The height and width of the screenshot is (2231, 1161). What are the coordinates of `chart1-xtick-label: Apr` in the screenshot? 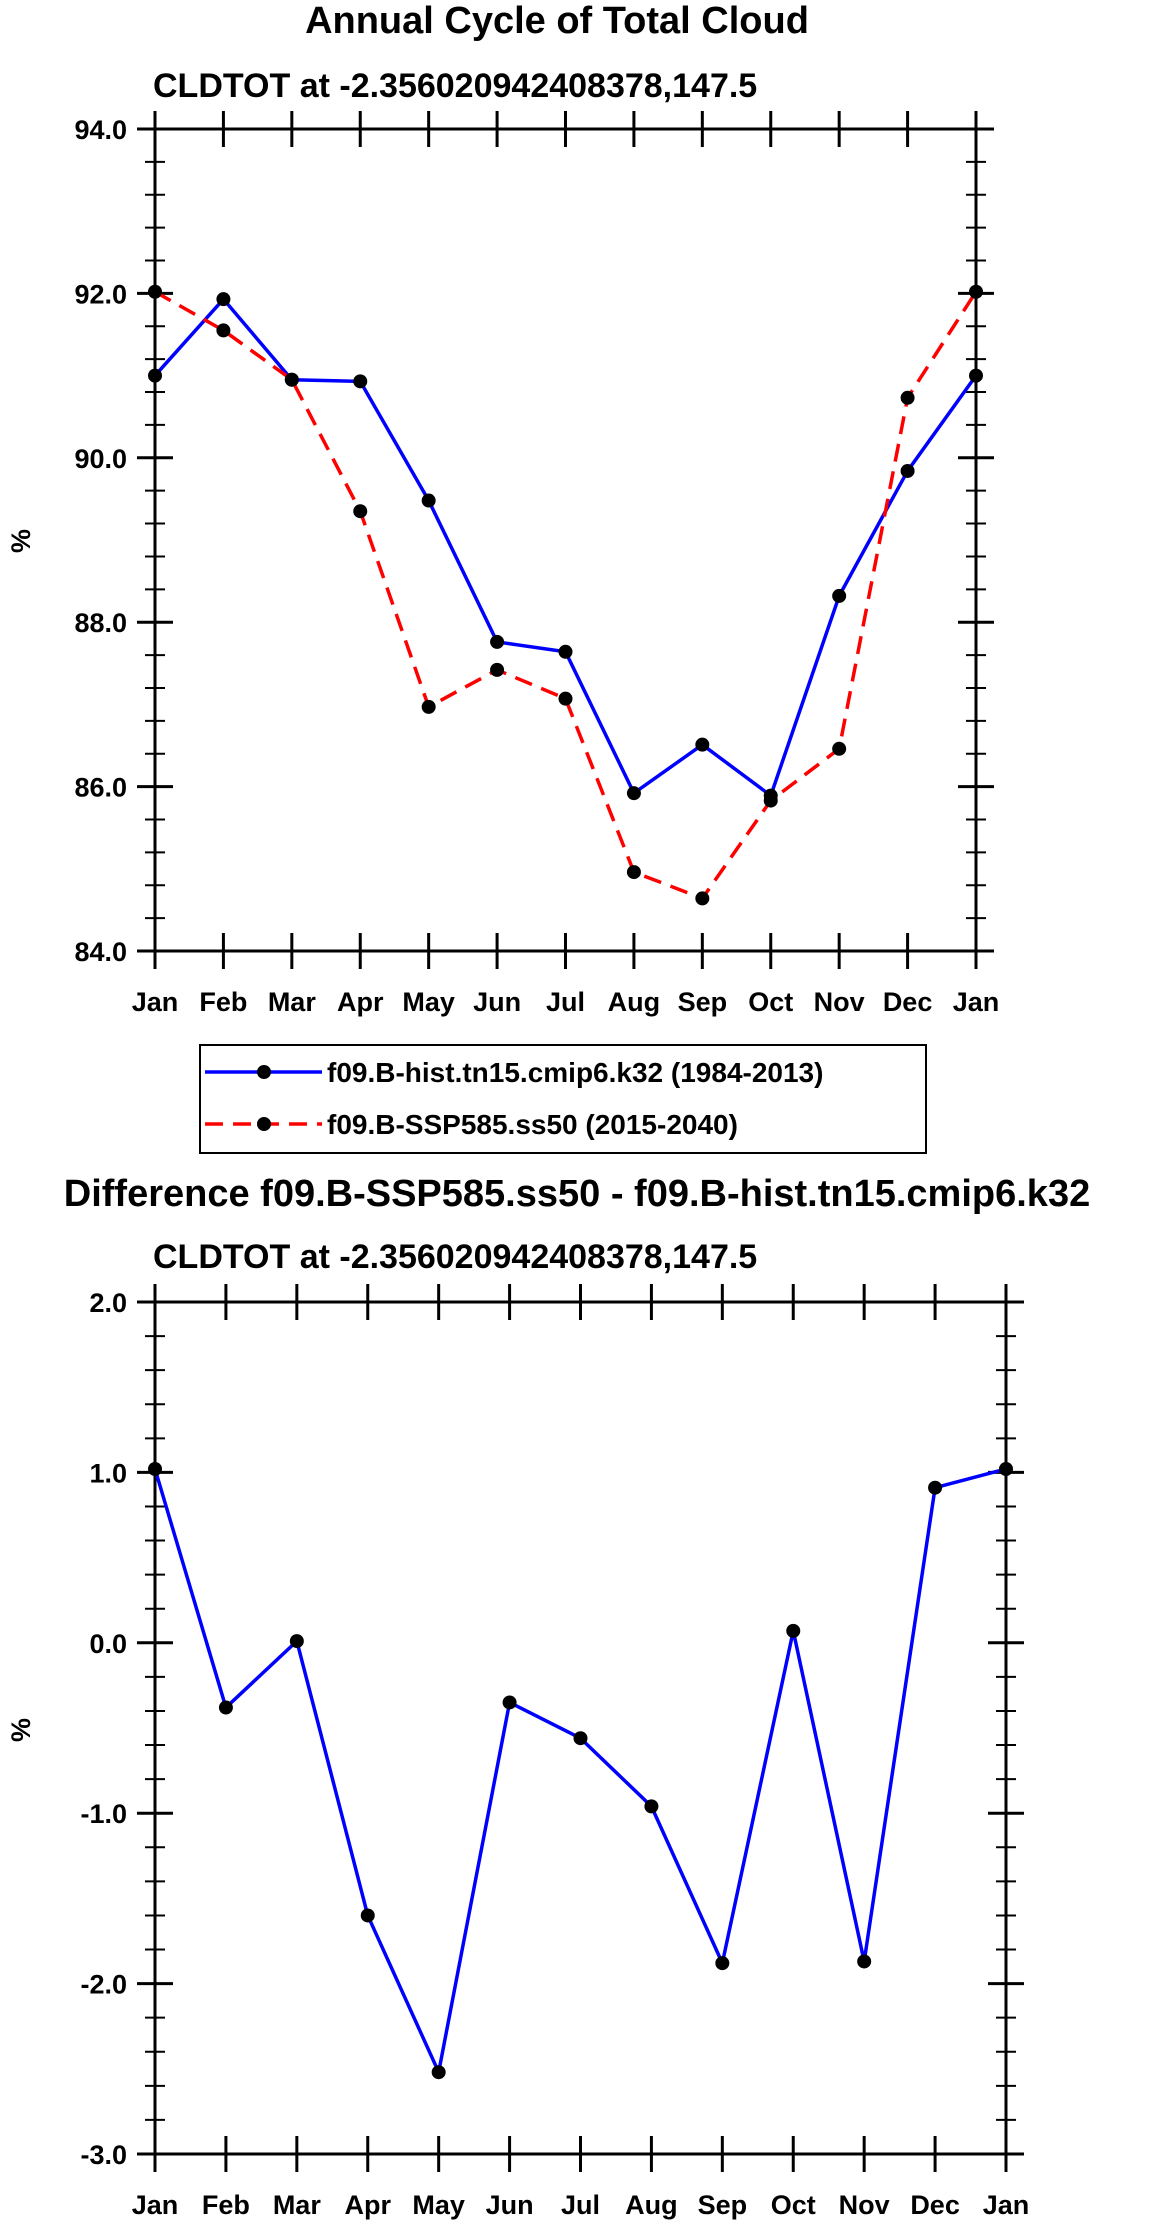 It's located at (360, 1002).